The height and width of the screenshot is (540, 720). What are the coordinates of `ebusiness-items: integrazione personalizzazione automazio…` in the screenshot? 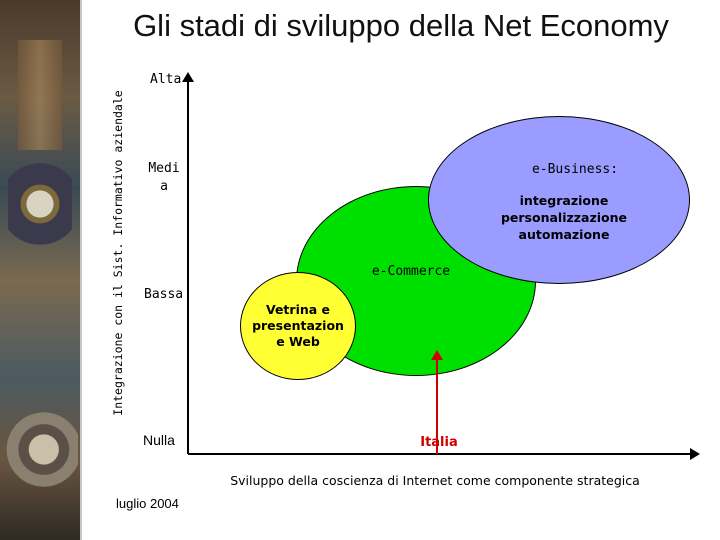 It's located at (564, 217).